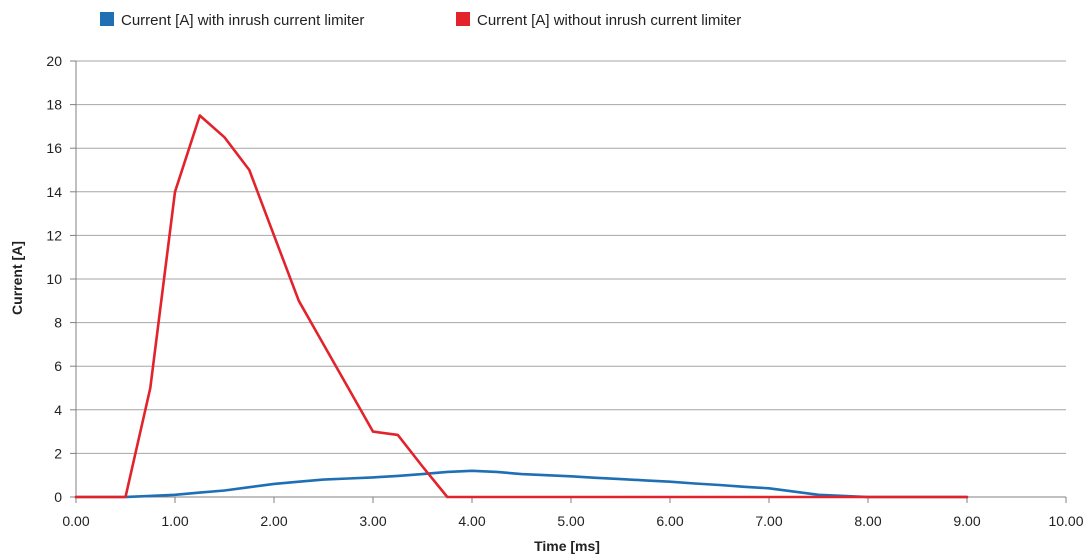  I want to click on x-tick-label: 10.00, so click(1065, 521).